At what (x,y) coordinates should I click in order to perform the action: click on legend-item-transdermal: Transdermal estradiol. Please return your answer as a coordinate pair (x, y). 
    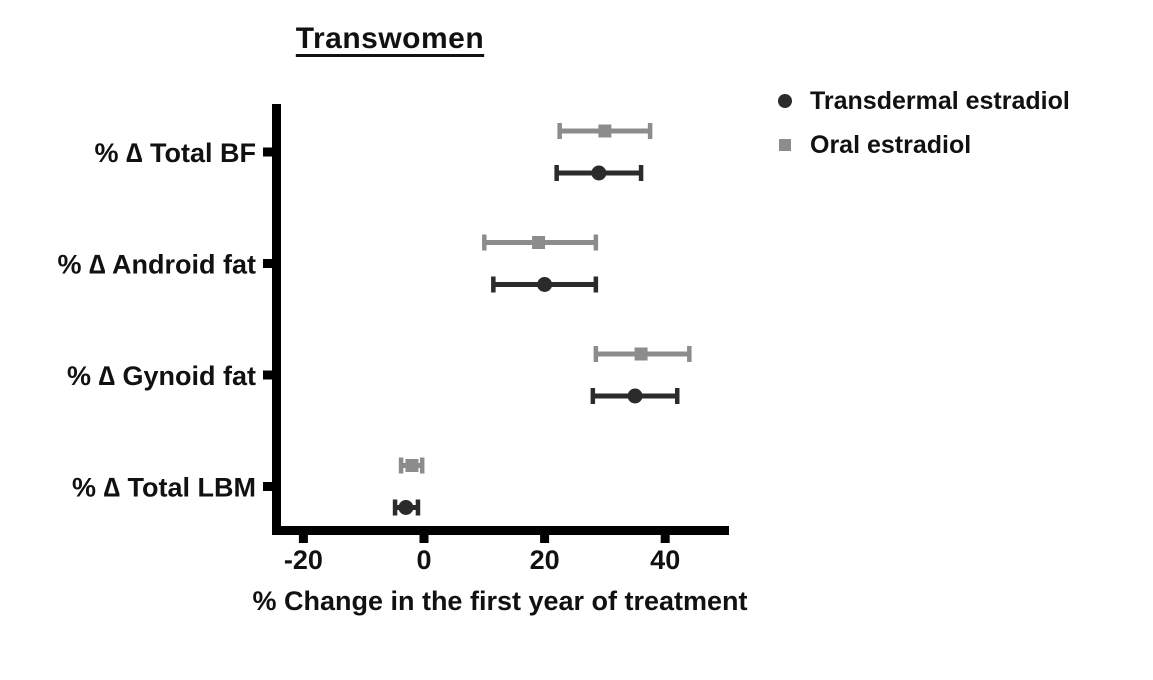
    Looking at the image, I should click on (924, 101).